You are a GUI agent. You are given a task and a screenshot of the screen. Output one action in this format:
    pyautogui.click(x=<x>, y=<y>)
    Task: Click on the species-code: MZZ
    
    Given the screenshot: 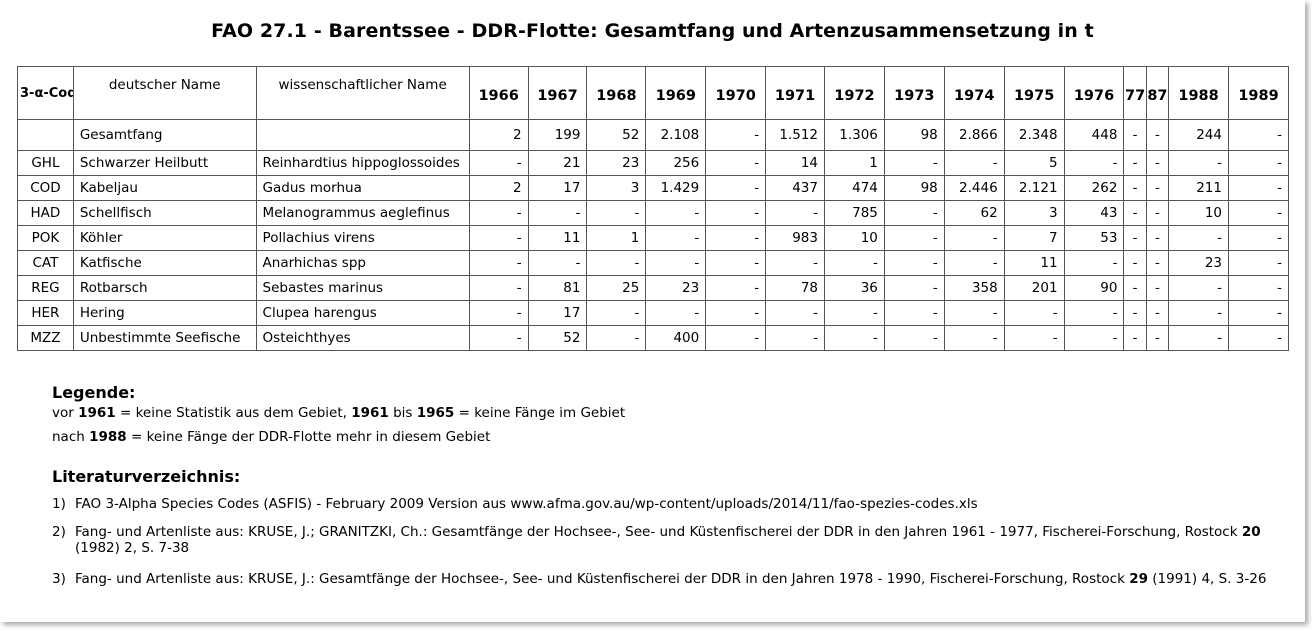 What is the action you would take?
    pyautogui.click(x=45, y=338)
    